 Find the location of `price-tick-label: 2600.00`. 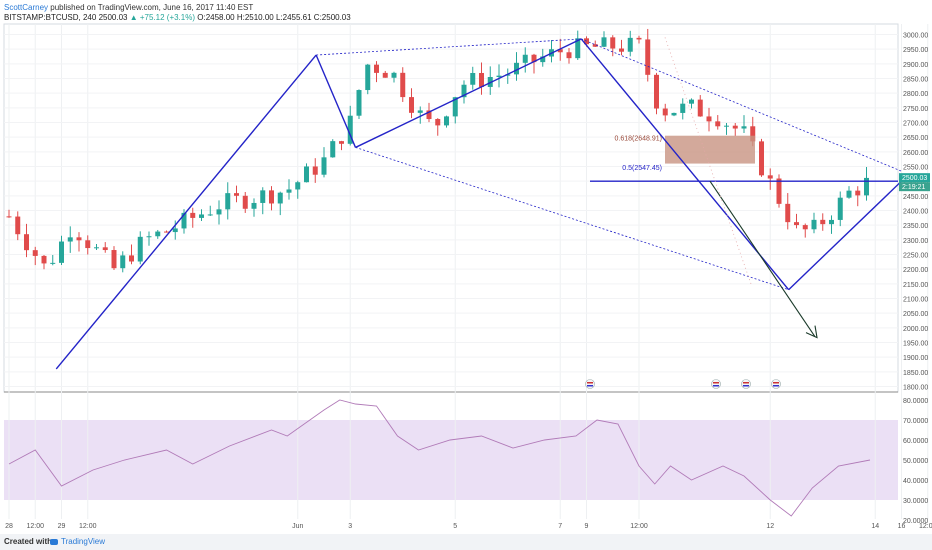

price-tick-label: 2600.00 is located at coordinates (915, 153).